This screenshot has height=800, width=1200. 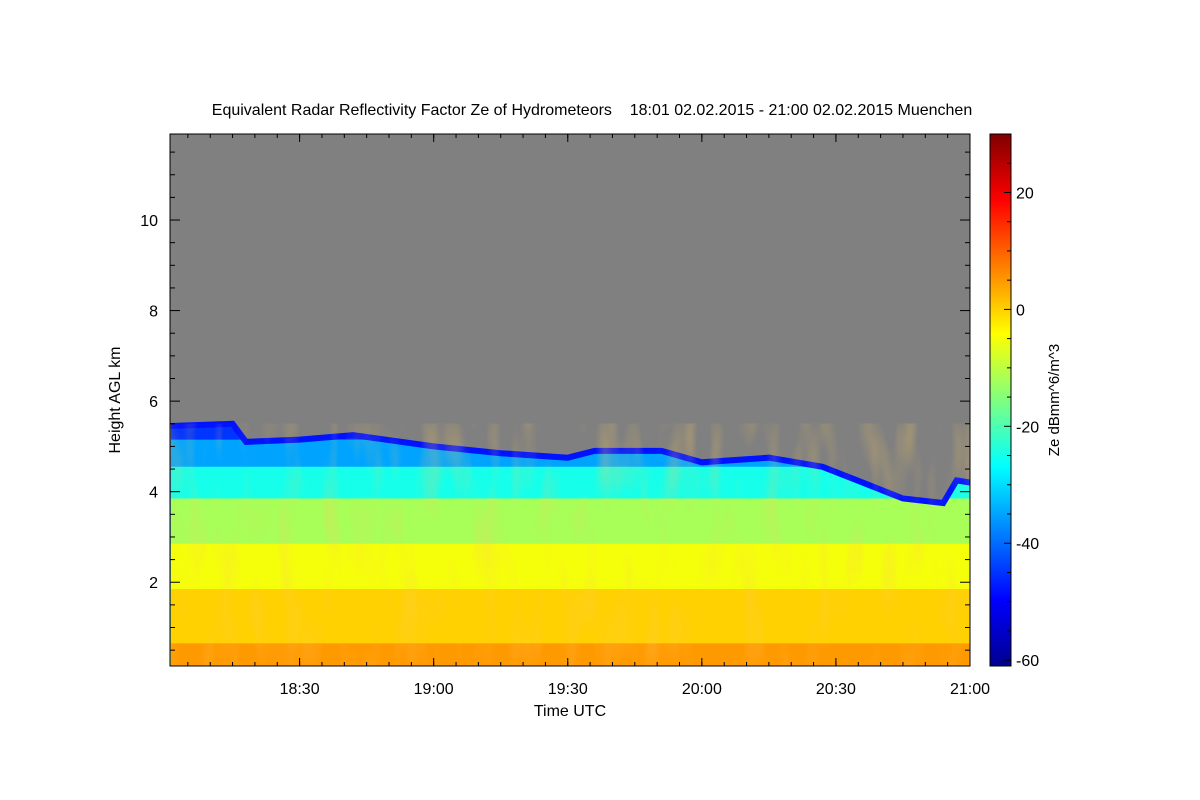 What do you see at coordinates (153, 402) in the screenshot?
I see `y-tick-label: 6` at bounding box center [153, 402].